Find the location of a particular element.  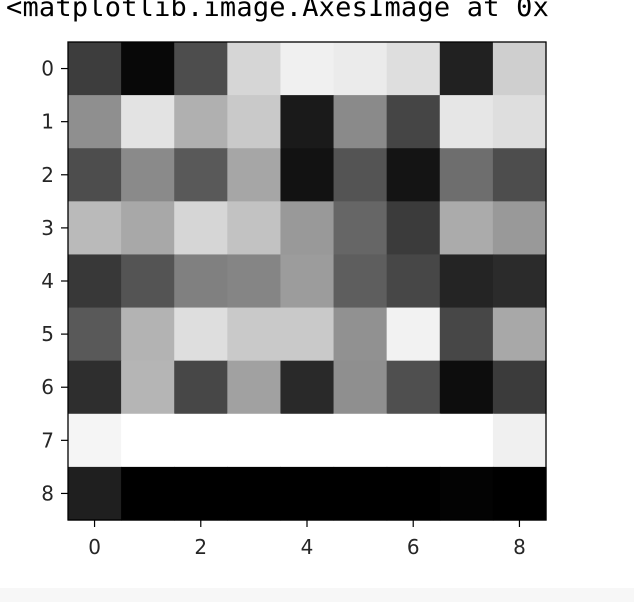

heatmap-cell-r6-c5 is located at coordinates (360, 387).